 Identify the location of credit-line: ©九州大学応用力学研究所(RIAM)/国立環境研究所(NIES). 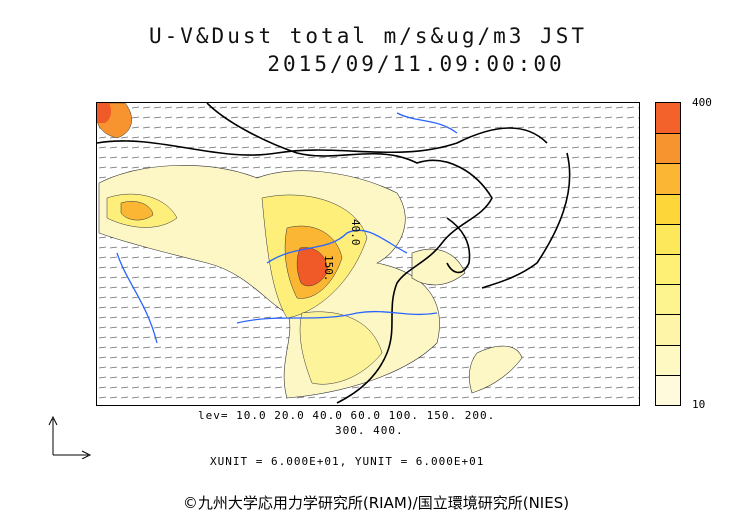
(376, 503).